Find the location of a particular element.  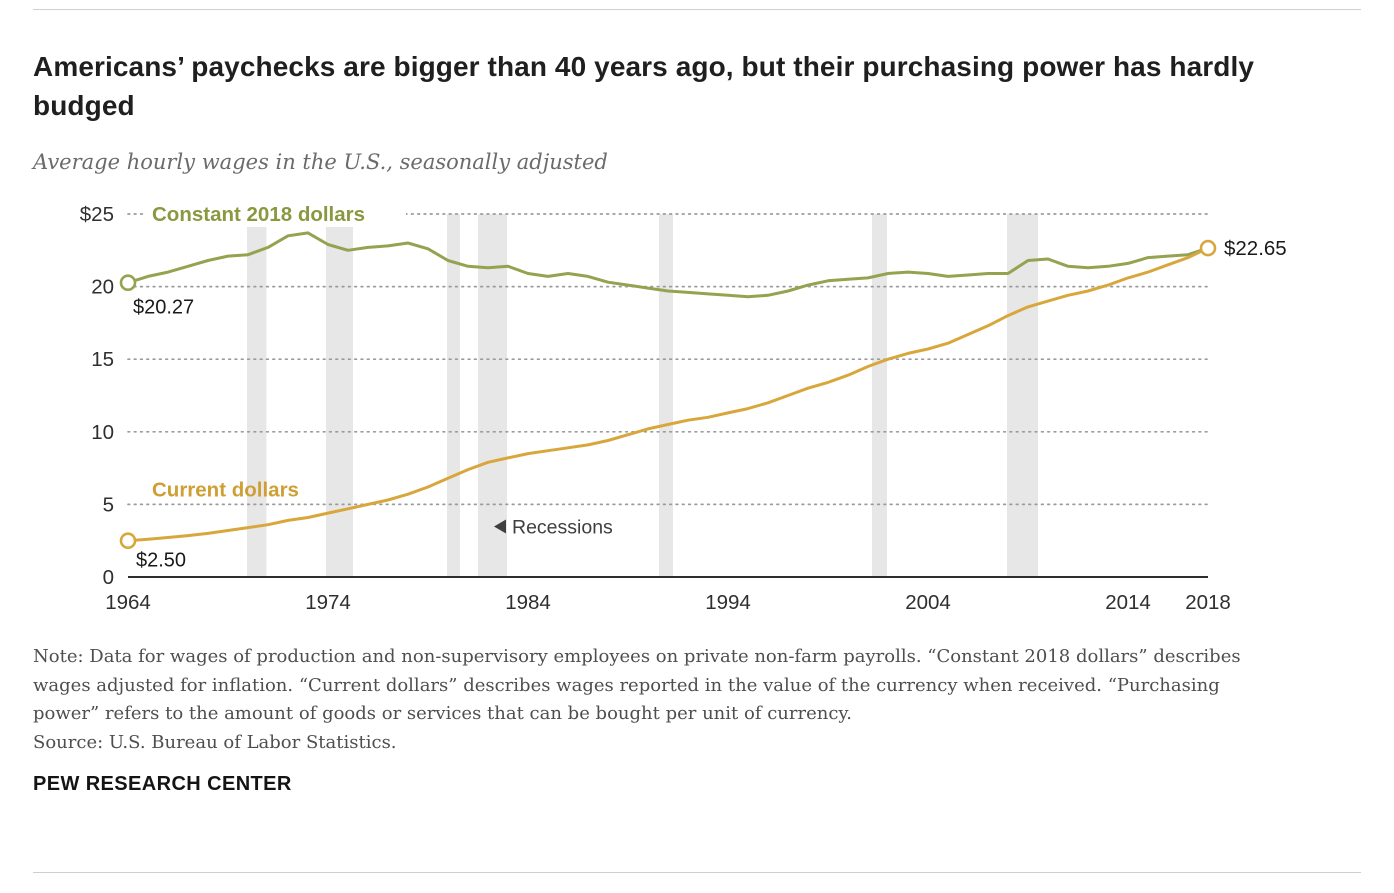

pew-research-center-logo: PEW RESEARCH CENTER is located at coordinates (162, 784).